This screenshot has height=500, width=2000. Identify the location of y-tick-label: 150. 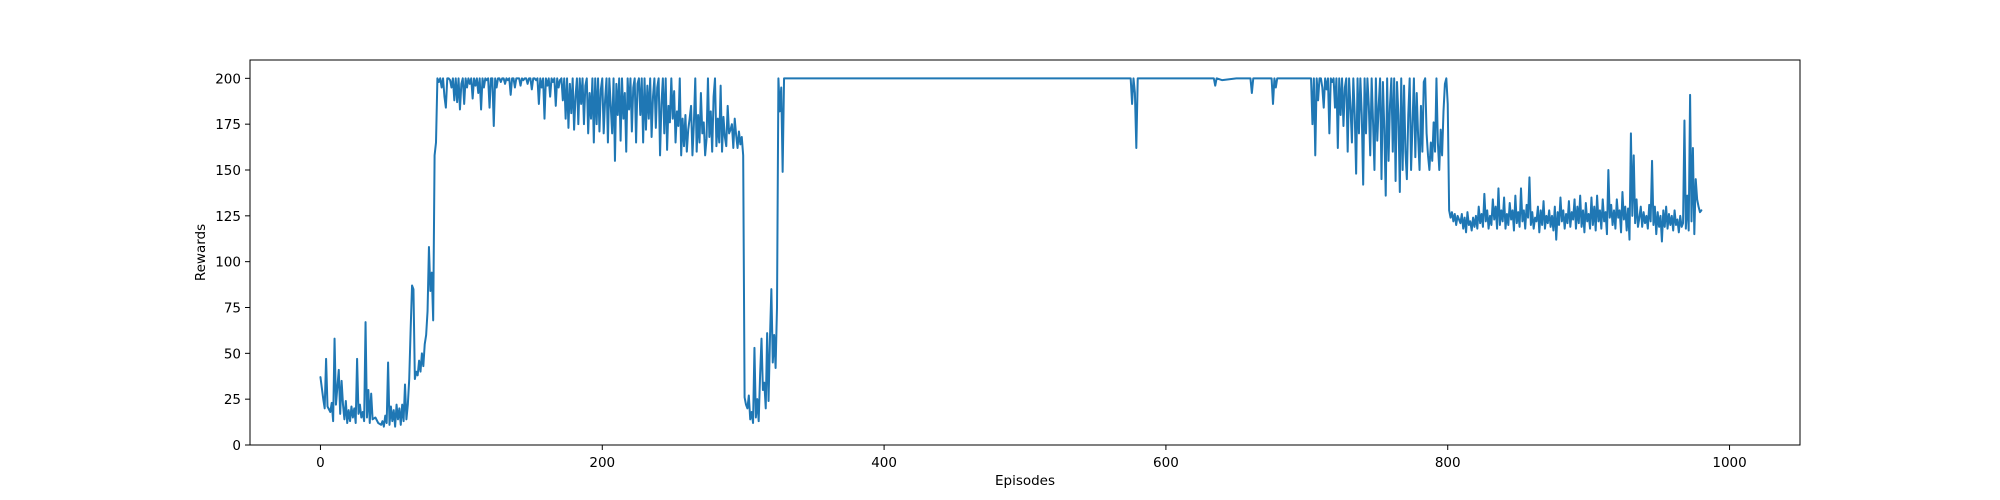
(228, 171).